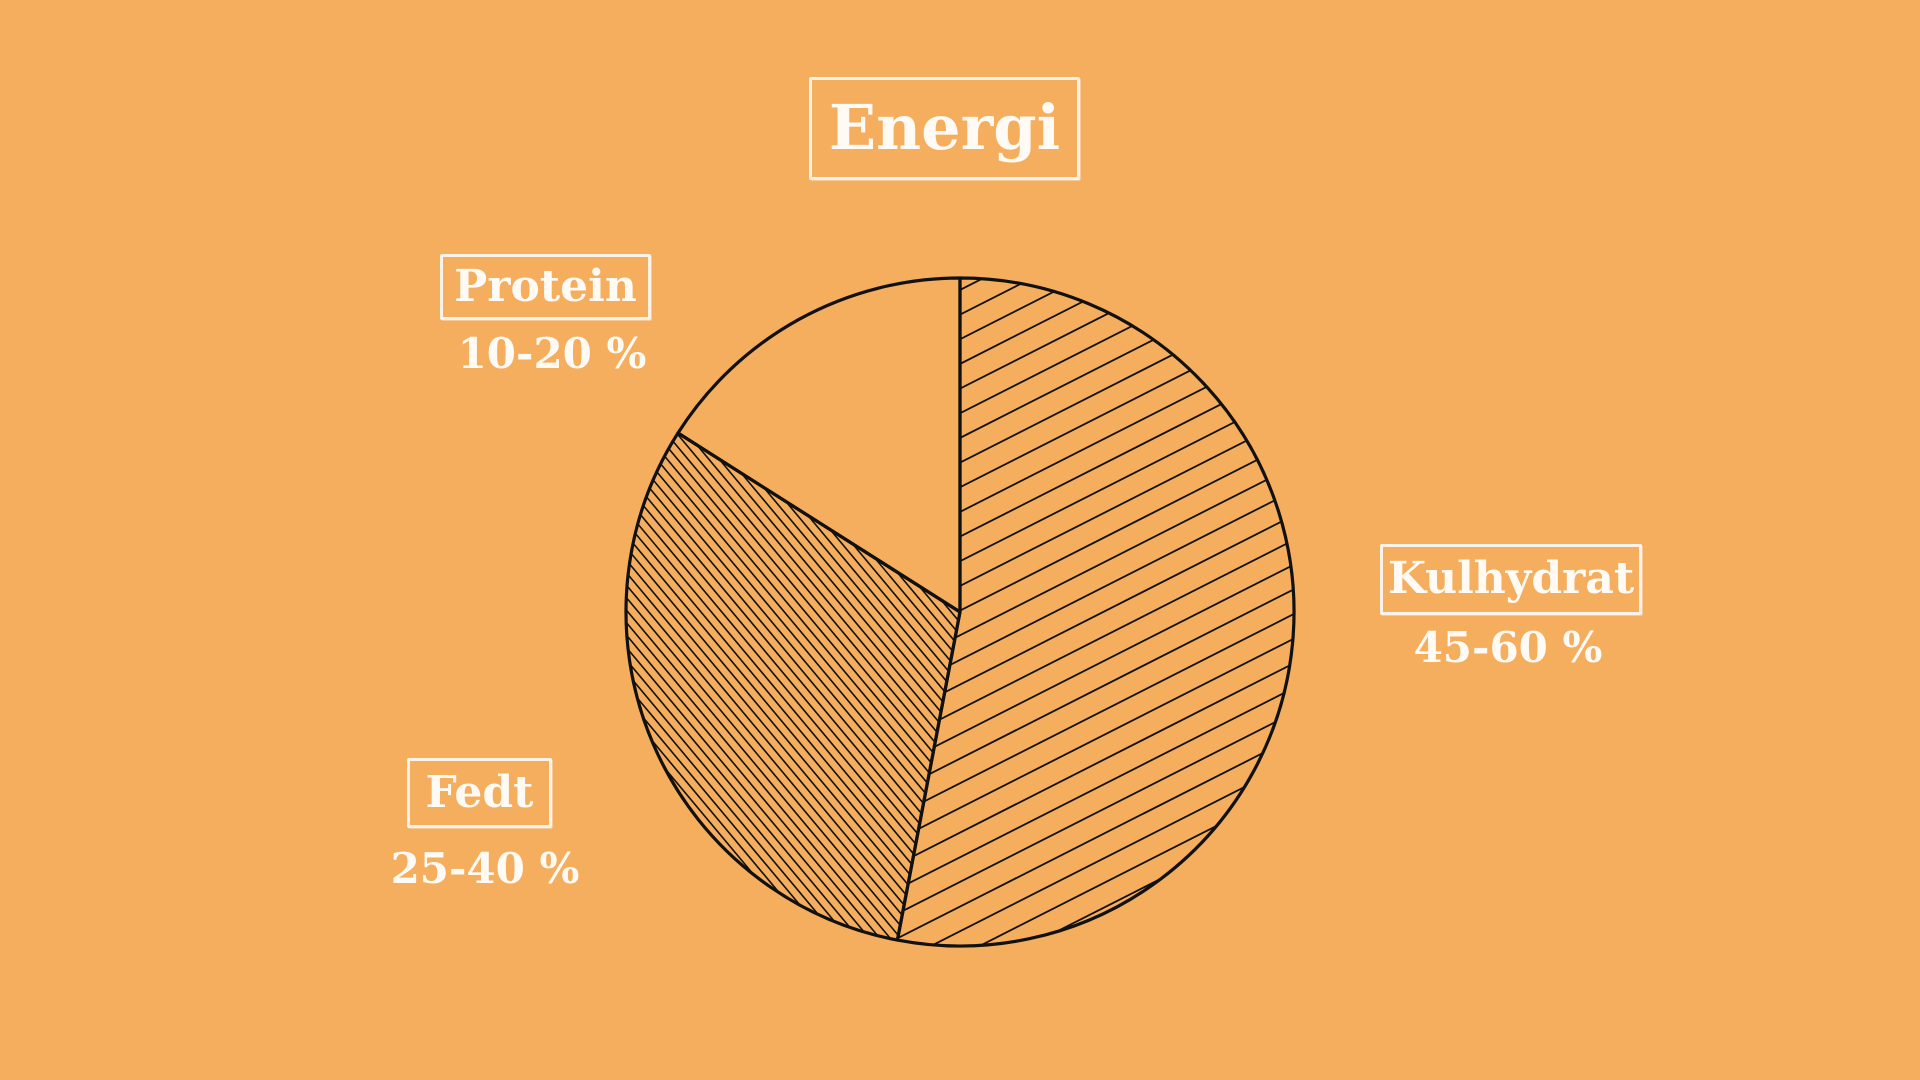  What do you see at coordinates (545, 287) in the screenshot?
I see `slice-label-protein: Protein` at bounding box center [545, 287].